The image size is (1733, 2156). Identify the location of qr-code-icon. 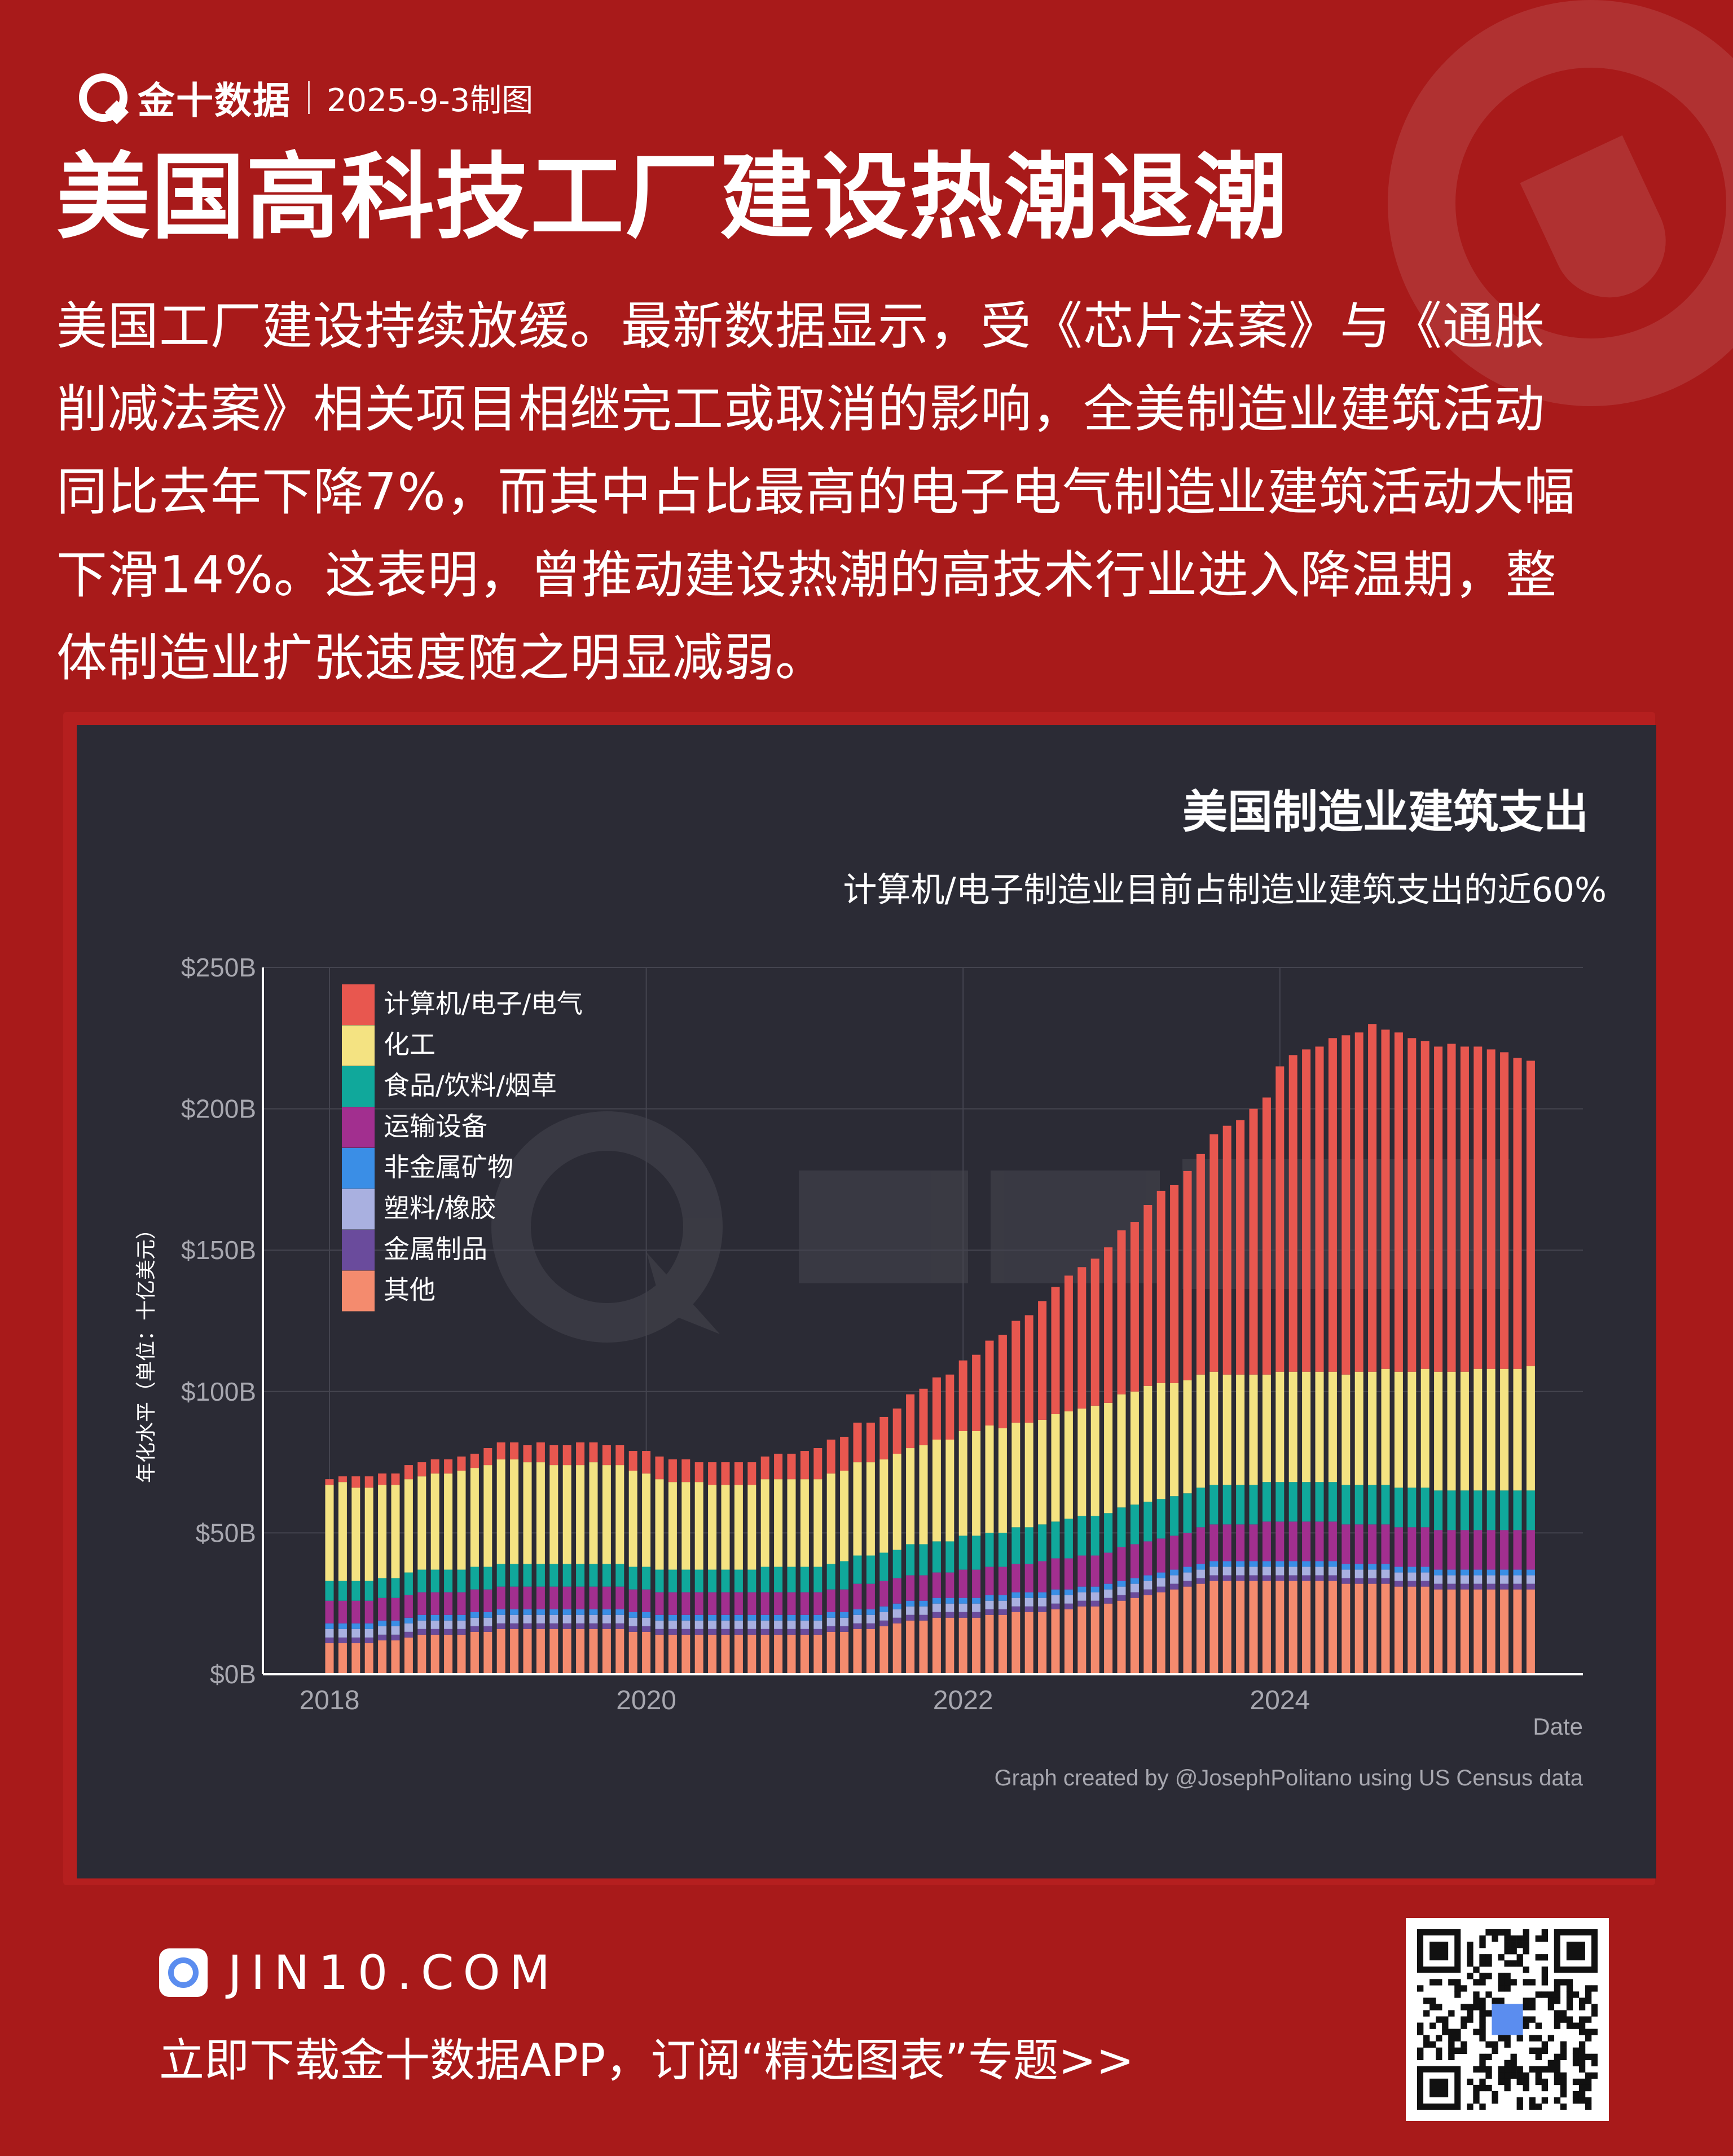
(1507, 2019).